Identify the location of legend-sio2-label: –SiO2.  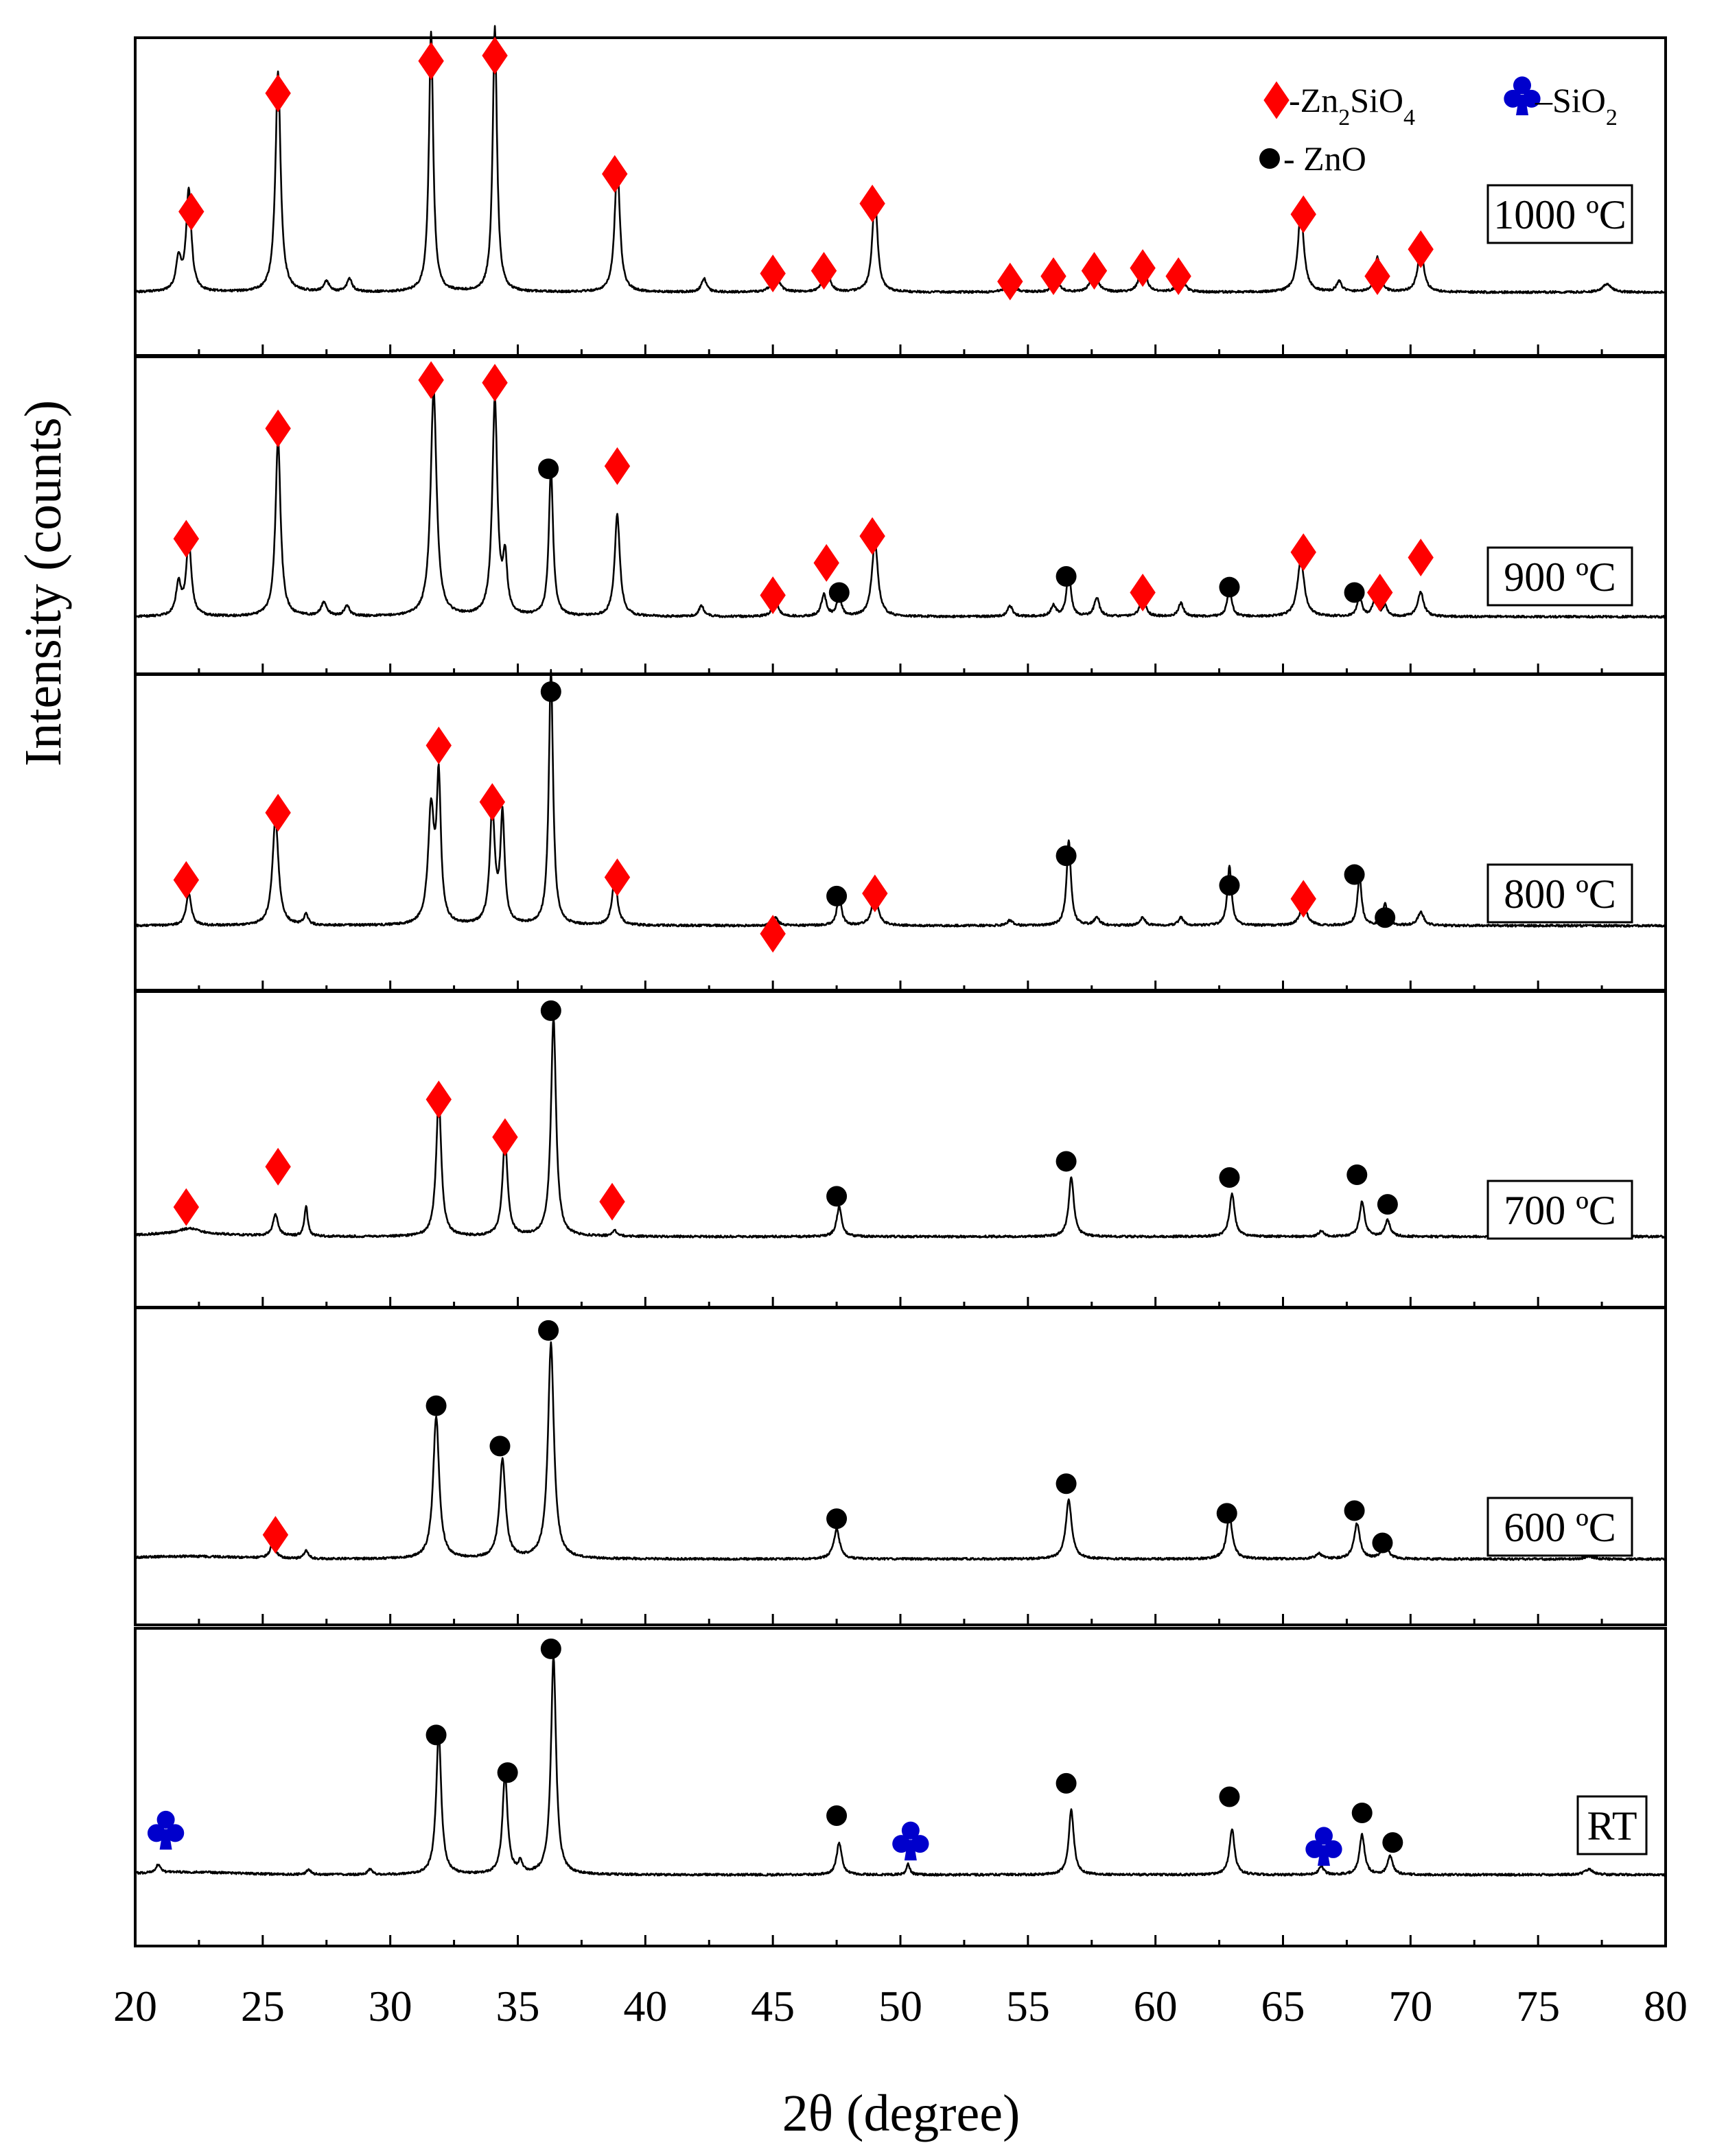
(1576, 105).